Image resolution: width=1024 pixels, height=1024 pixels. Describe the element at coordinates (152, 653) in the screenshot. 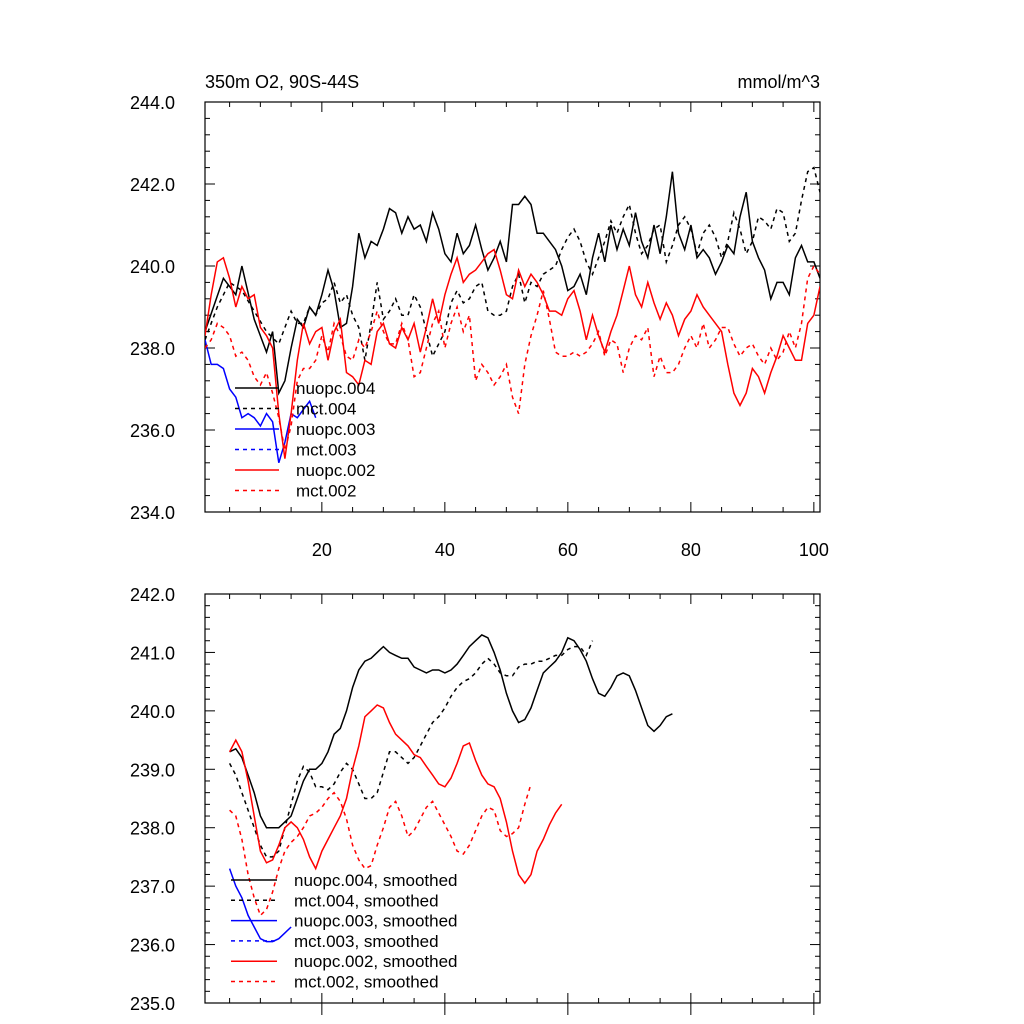

I see `y-tick-label: 241.0` at that location.